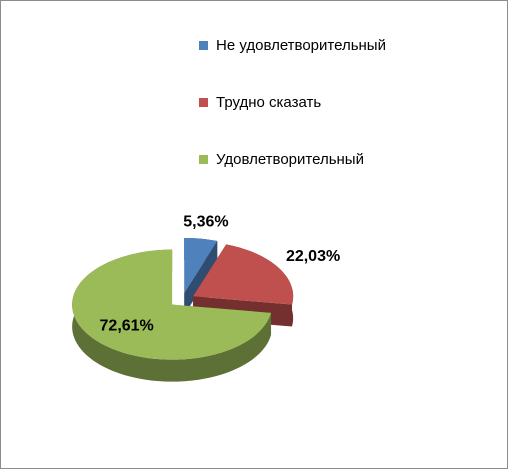 The height and width of the screenshot is (470, 509). Describe the element at coordinates (313, 256) in the screenshot. I see `data-label: 22,03%` at that location.